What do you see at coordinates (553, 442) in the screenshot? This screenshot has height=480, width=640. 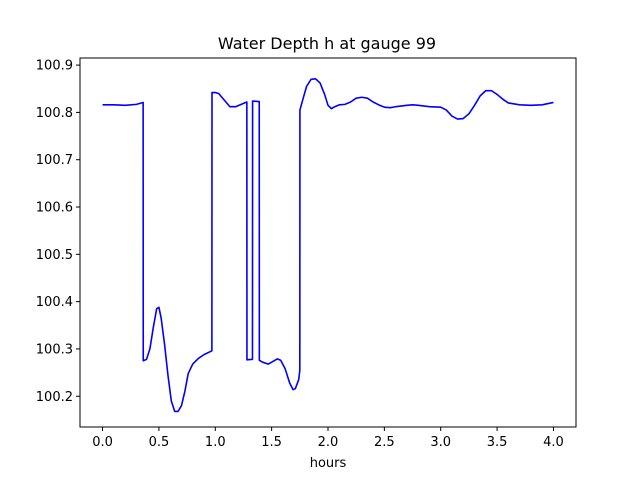 I see `x-tick-label: 4.0` at bounding box center [553, 442].